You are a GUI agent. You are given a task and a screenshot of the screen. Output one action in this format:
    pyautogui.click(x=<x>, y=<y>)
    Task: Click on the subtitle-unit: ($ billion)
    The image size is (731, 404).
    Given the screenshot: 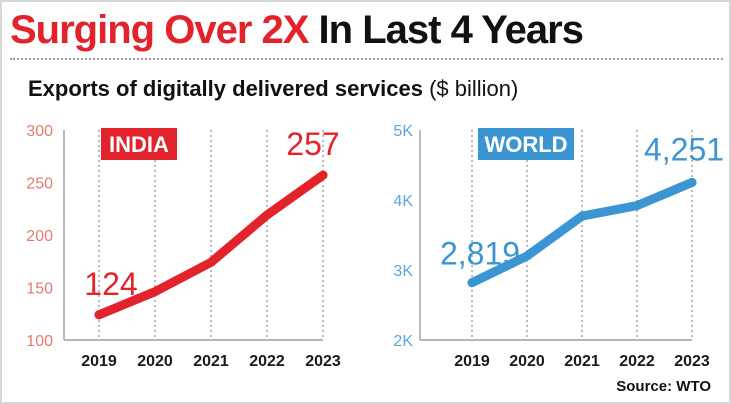 What is the action you would take?
    pyautogui.click(x=474, y=88)
    